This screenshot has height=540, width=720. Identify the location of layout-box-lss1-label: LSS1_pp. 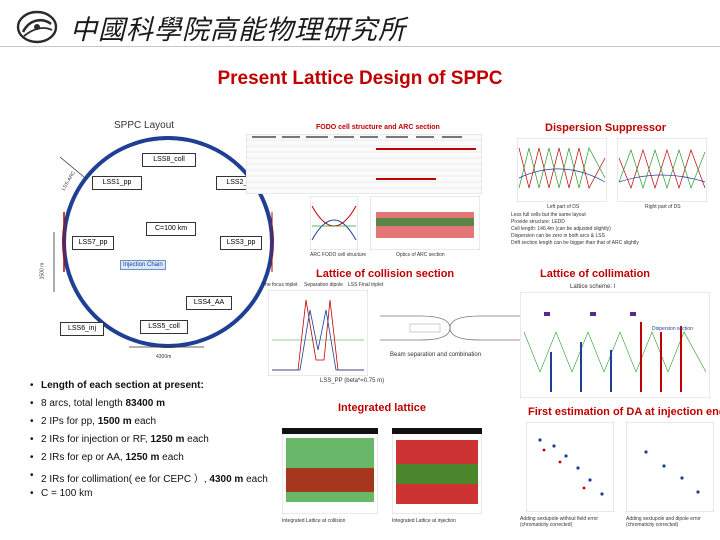
(117, 182).